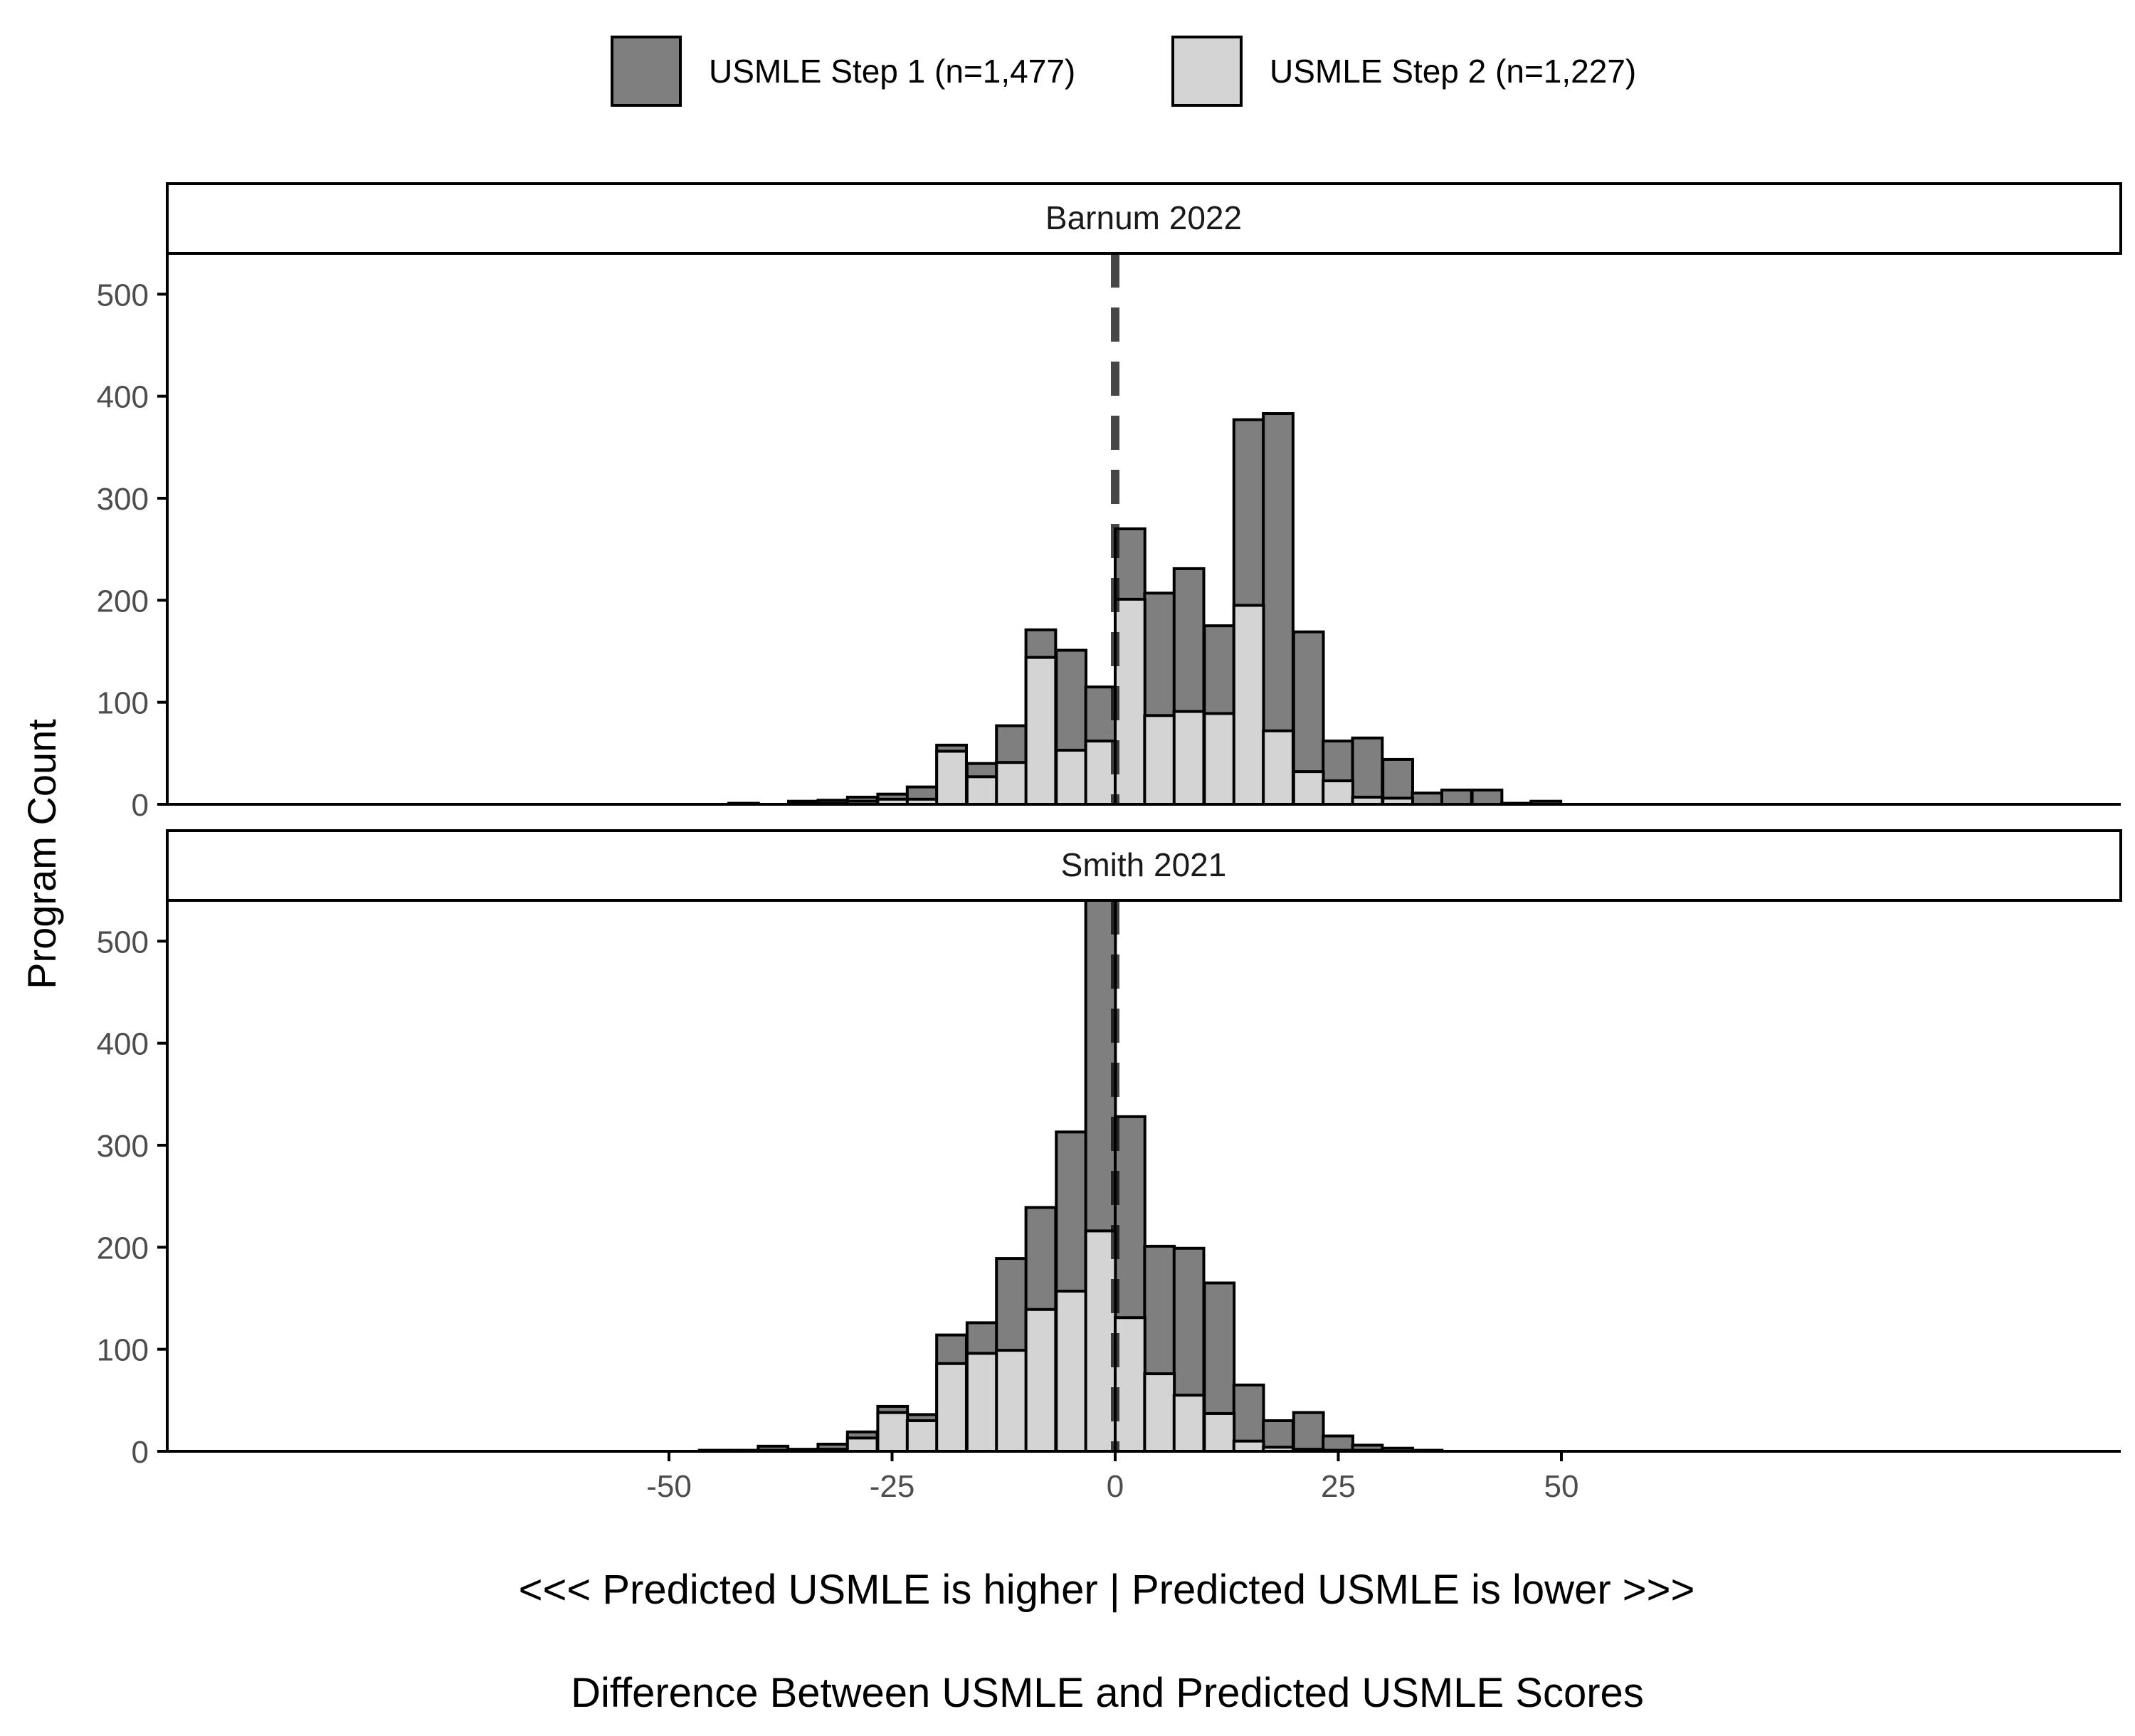 This screenshot has height=1736, width=2135. Describe the element at coordinates (123, 942) in the screenshot. I see `y-tick-label-smith: 500` at that location.